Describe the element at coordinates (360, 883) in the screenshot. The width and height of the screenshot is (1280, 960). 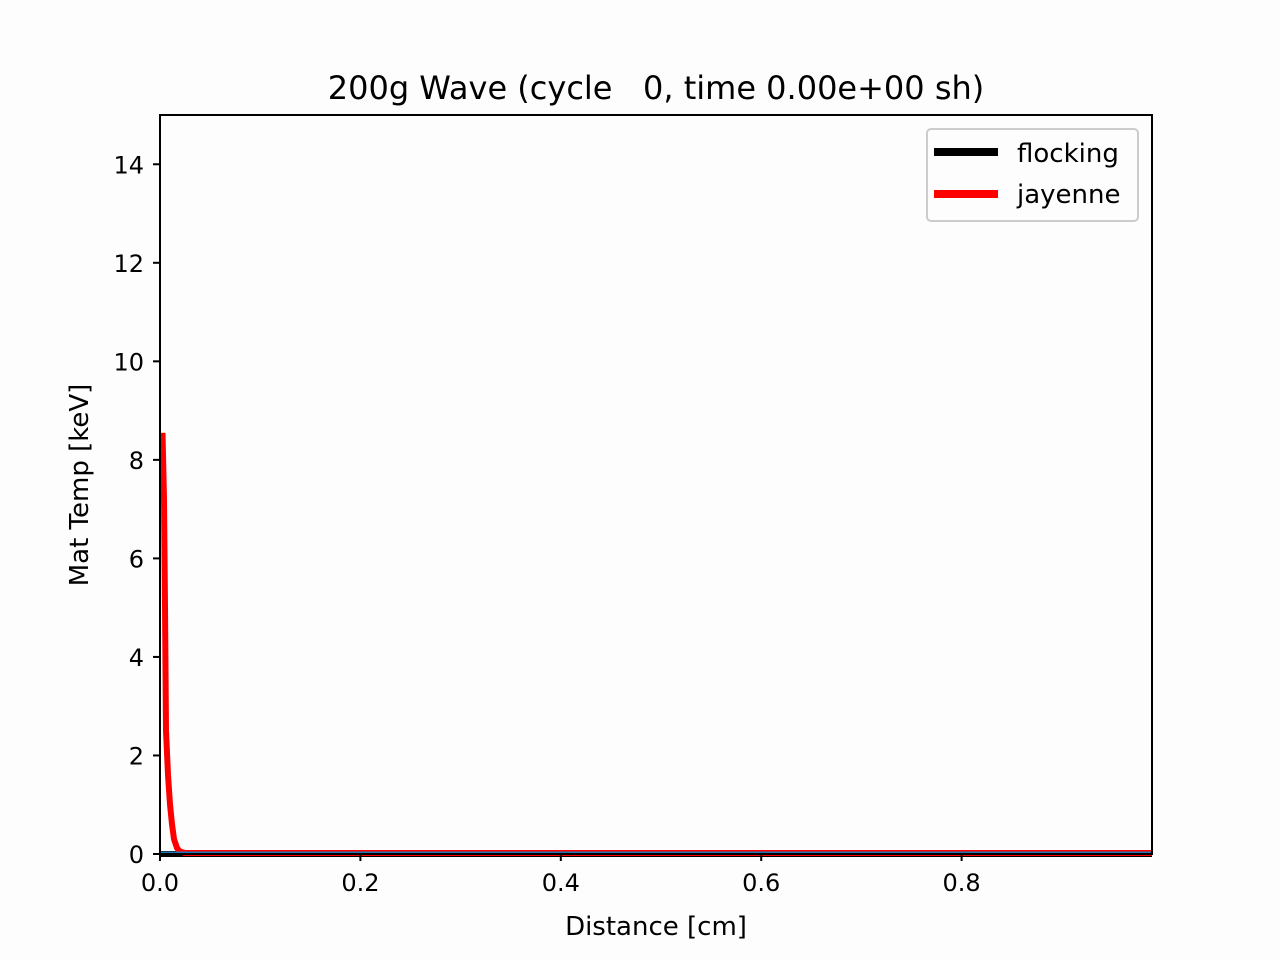
I see `x-tick-label: 0.2` at that location.